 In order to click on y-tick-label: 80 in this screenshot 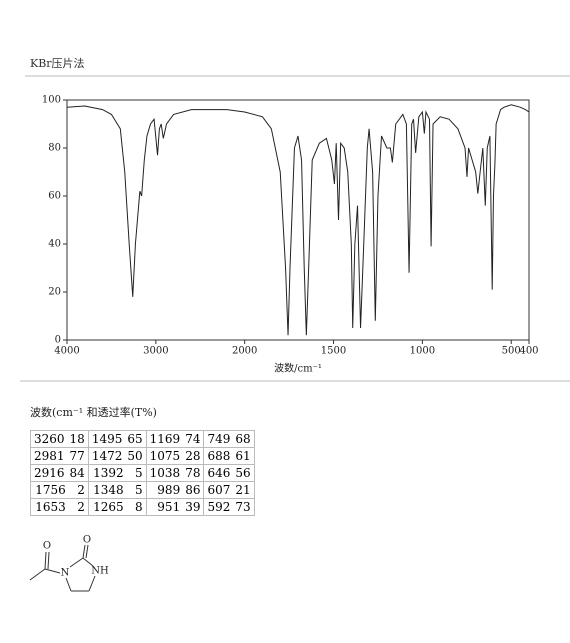, I will do `click(54, 148)`.